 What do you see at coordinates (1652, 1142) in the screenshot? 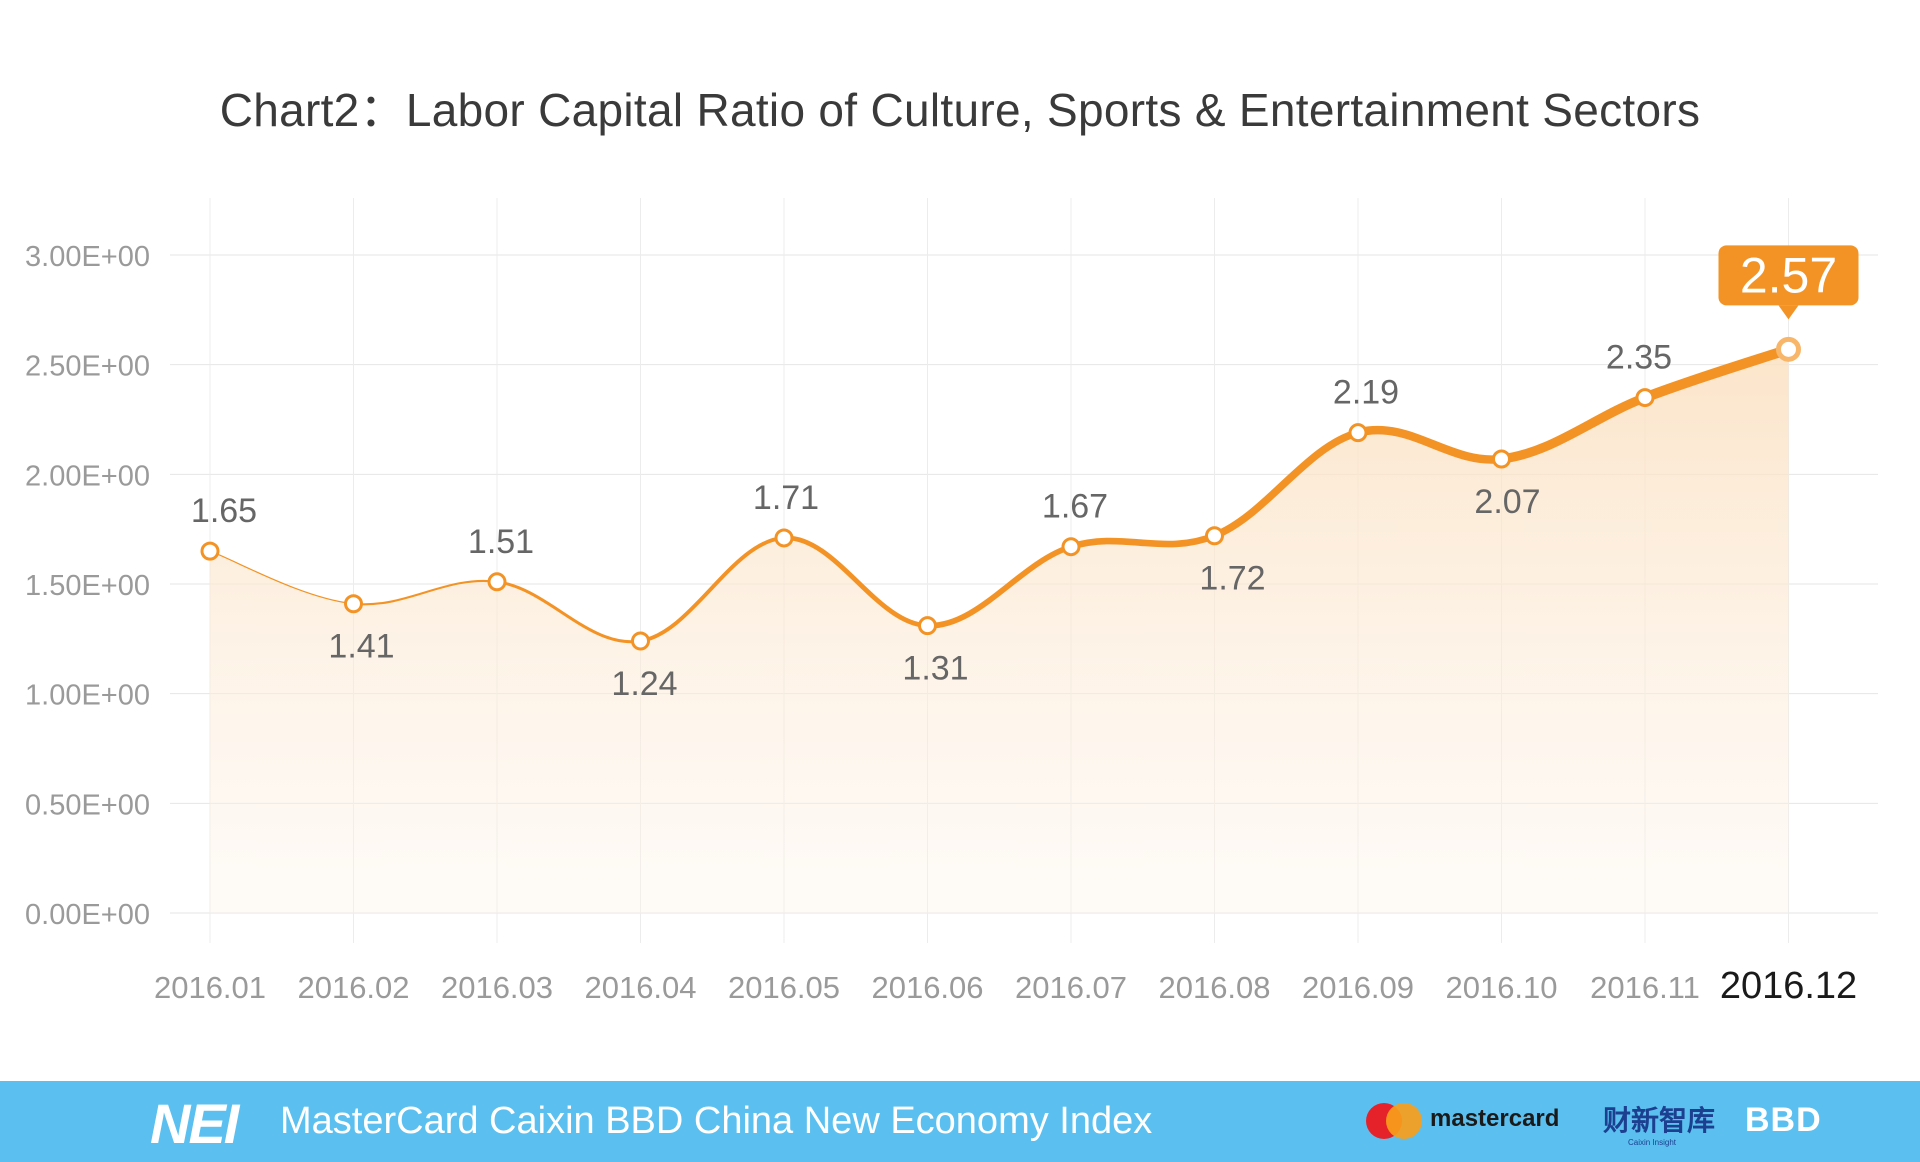
I see `caixin-sub-label: Caixin Insight` at bounding box center [1652, 1142].